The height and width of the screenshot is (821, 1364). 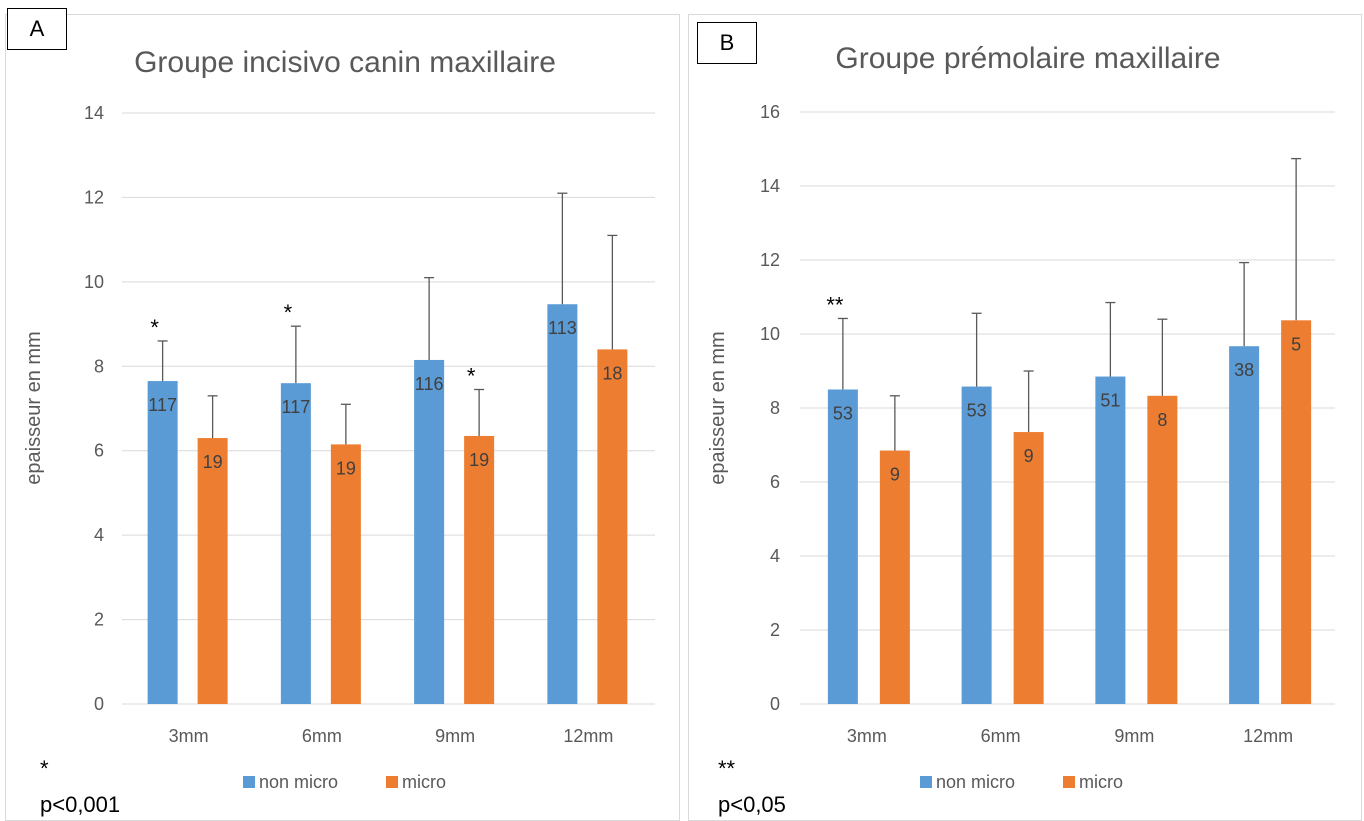 I want to click on panel-tag: B, so click(x=727, y=43).